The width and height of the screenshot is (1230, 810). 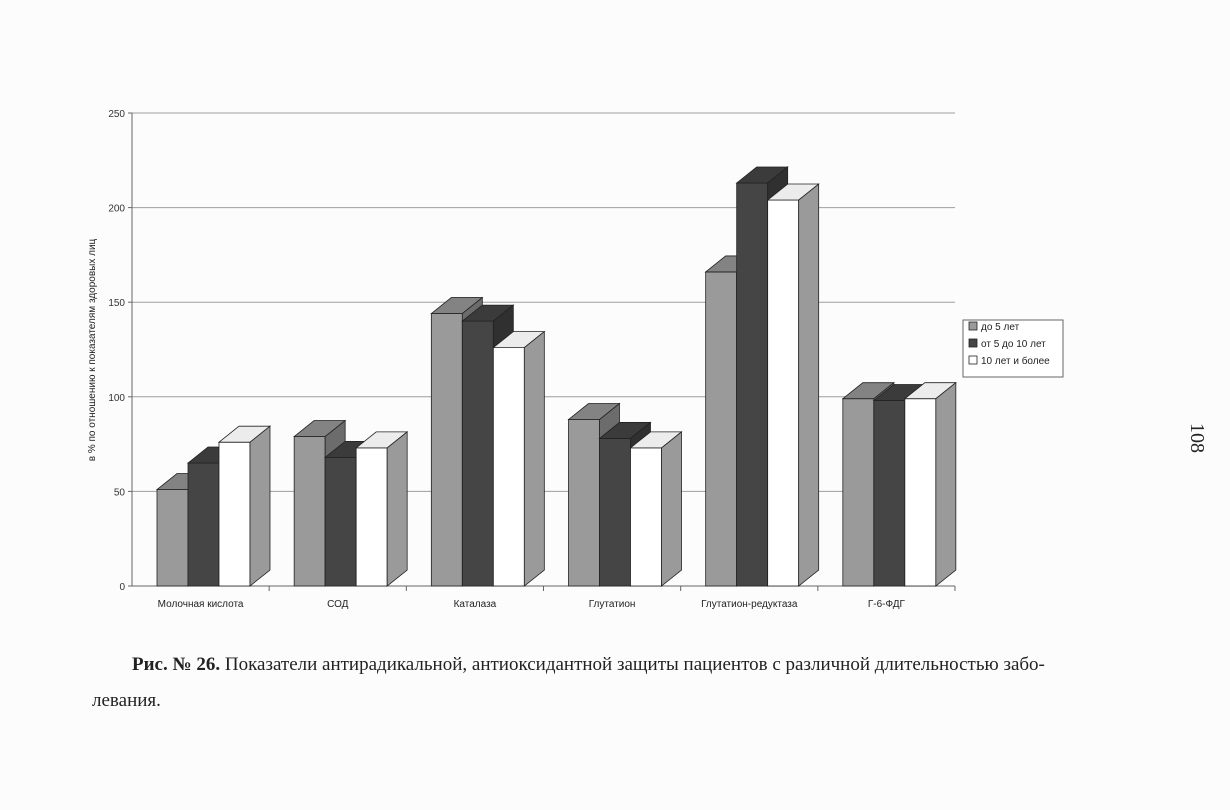 What do you see at coordinates (749, 604) in the screenshot?
I see `category-label: Глутатион-редуктаза` at bounding box center [749, 604].